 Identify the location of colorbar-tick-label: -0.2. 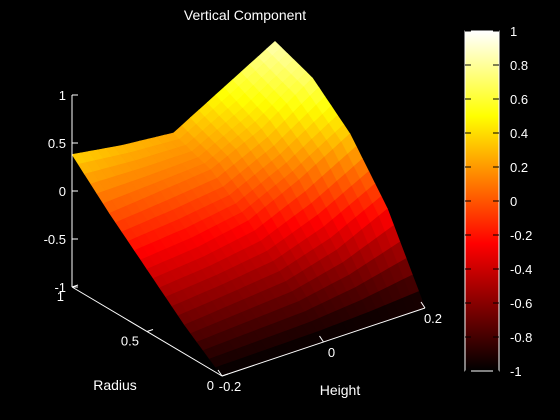
(521, 235).